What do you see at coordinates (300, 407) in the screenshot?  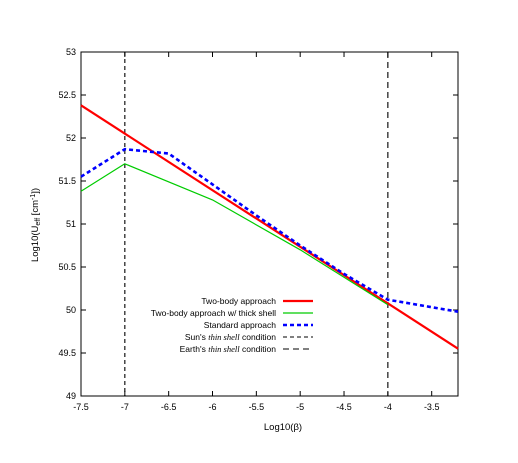 I see `x-tick-label: -5` at bounding box center [300, 407].